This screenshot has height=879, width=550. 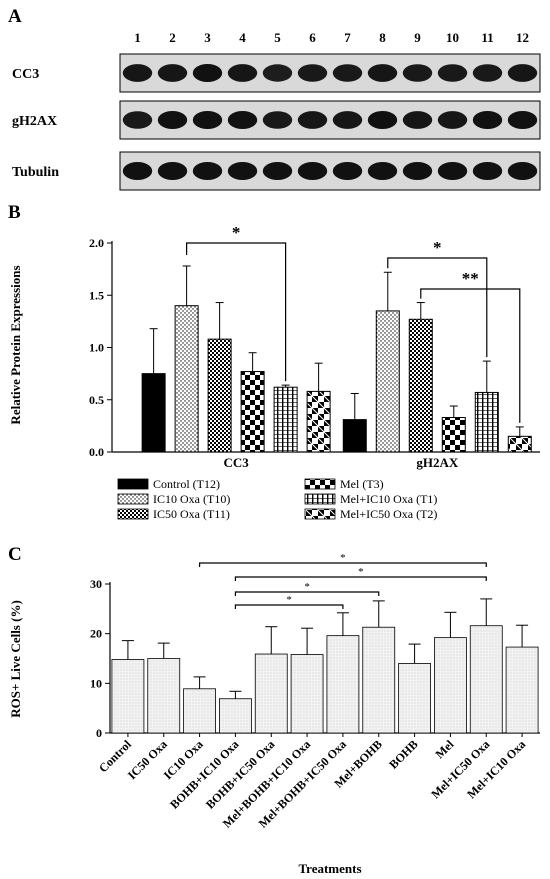 What do you see at coordinates (277, 37) in the screenshot?
I see `lane-label: 5` at bounding box center [277, 37].